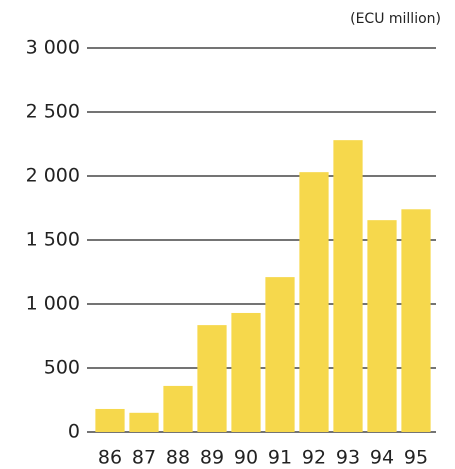 This screenshot has width=455, height=469. What do you see at coordinates (416, 458) in the screenshot?
I see `x-tick-label: 95` at bounding box center [416, 458].